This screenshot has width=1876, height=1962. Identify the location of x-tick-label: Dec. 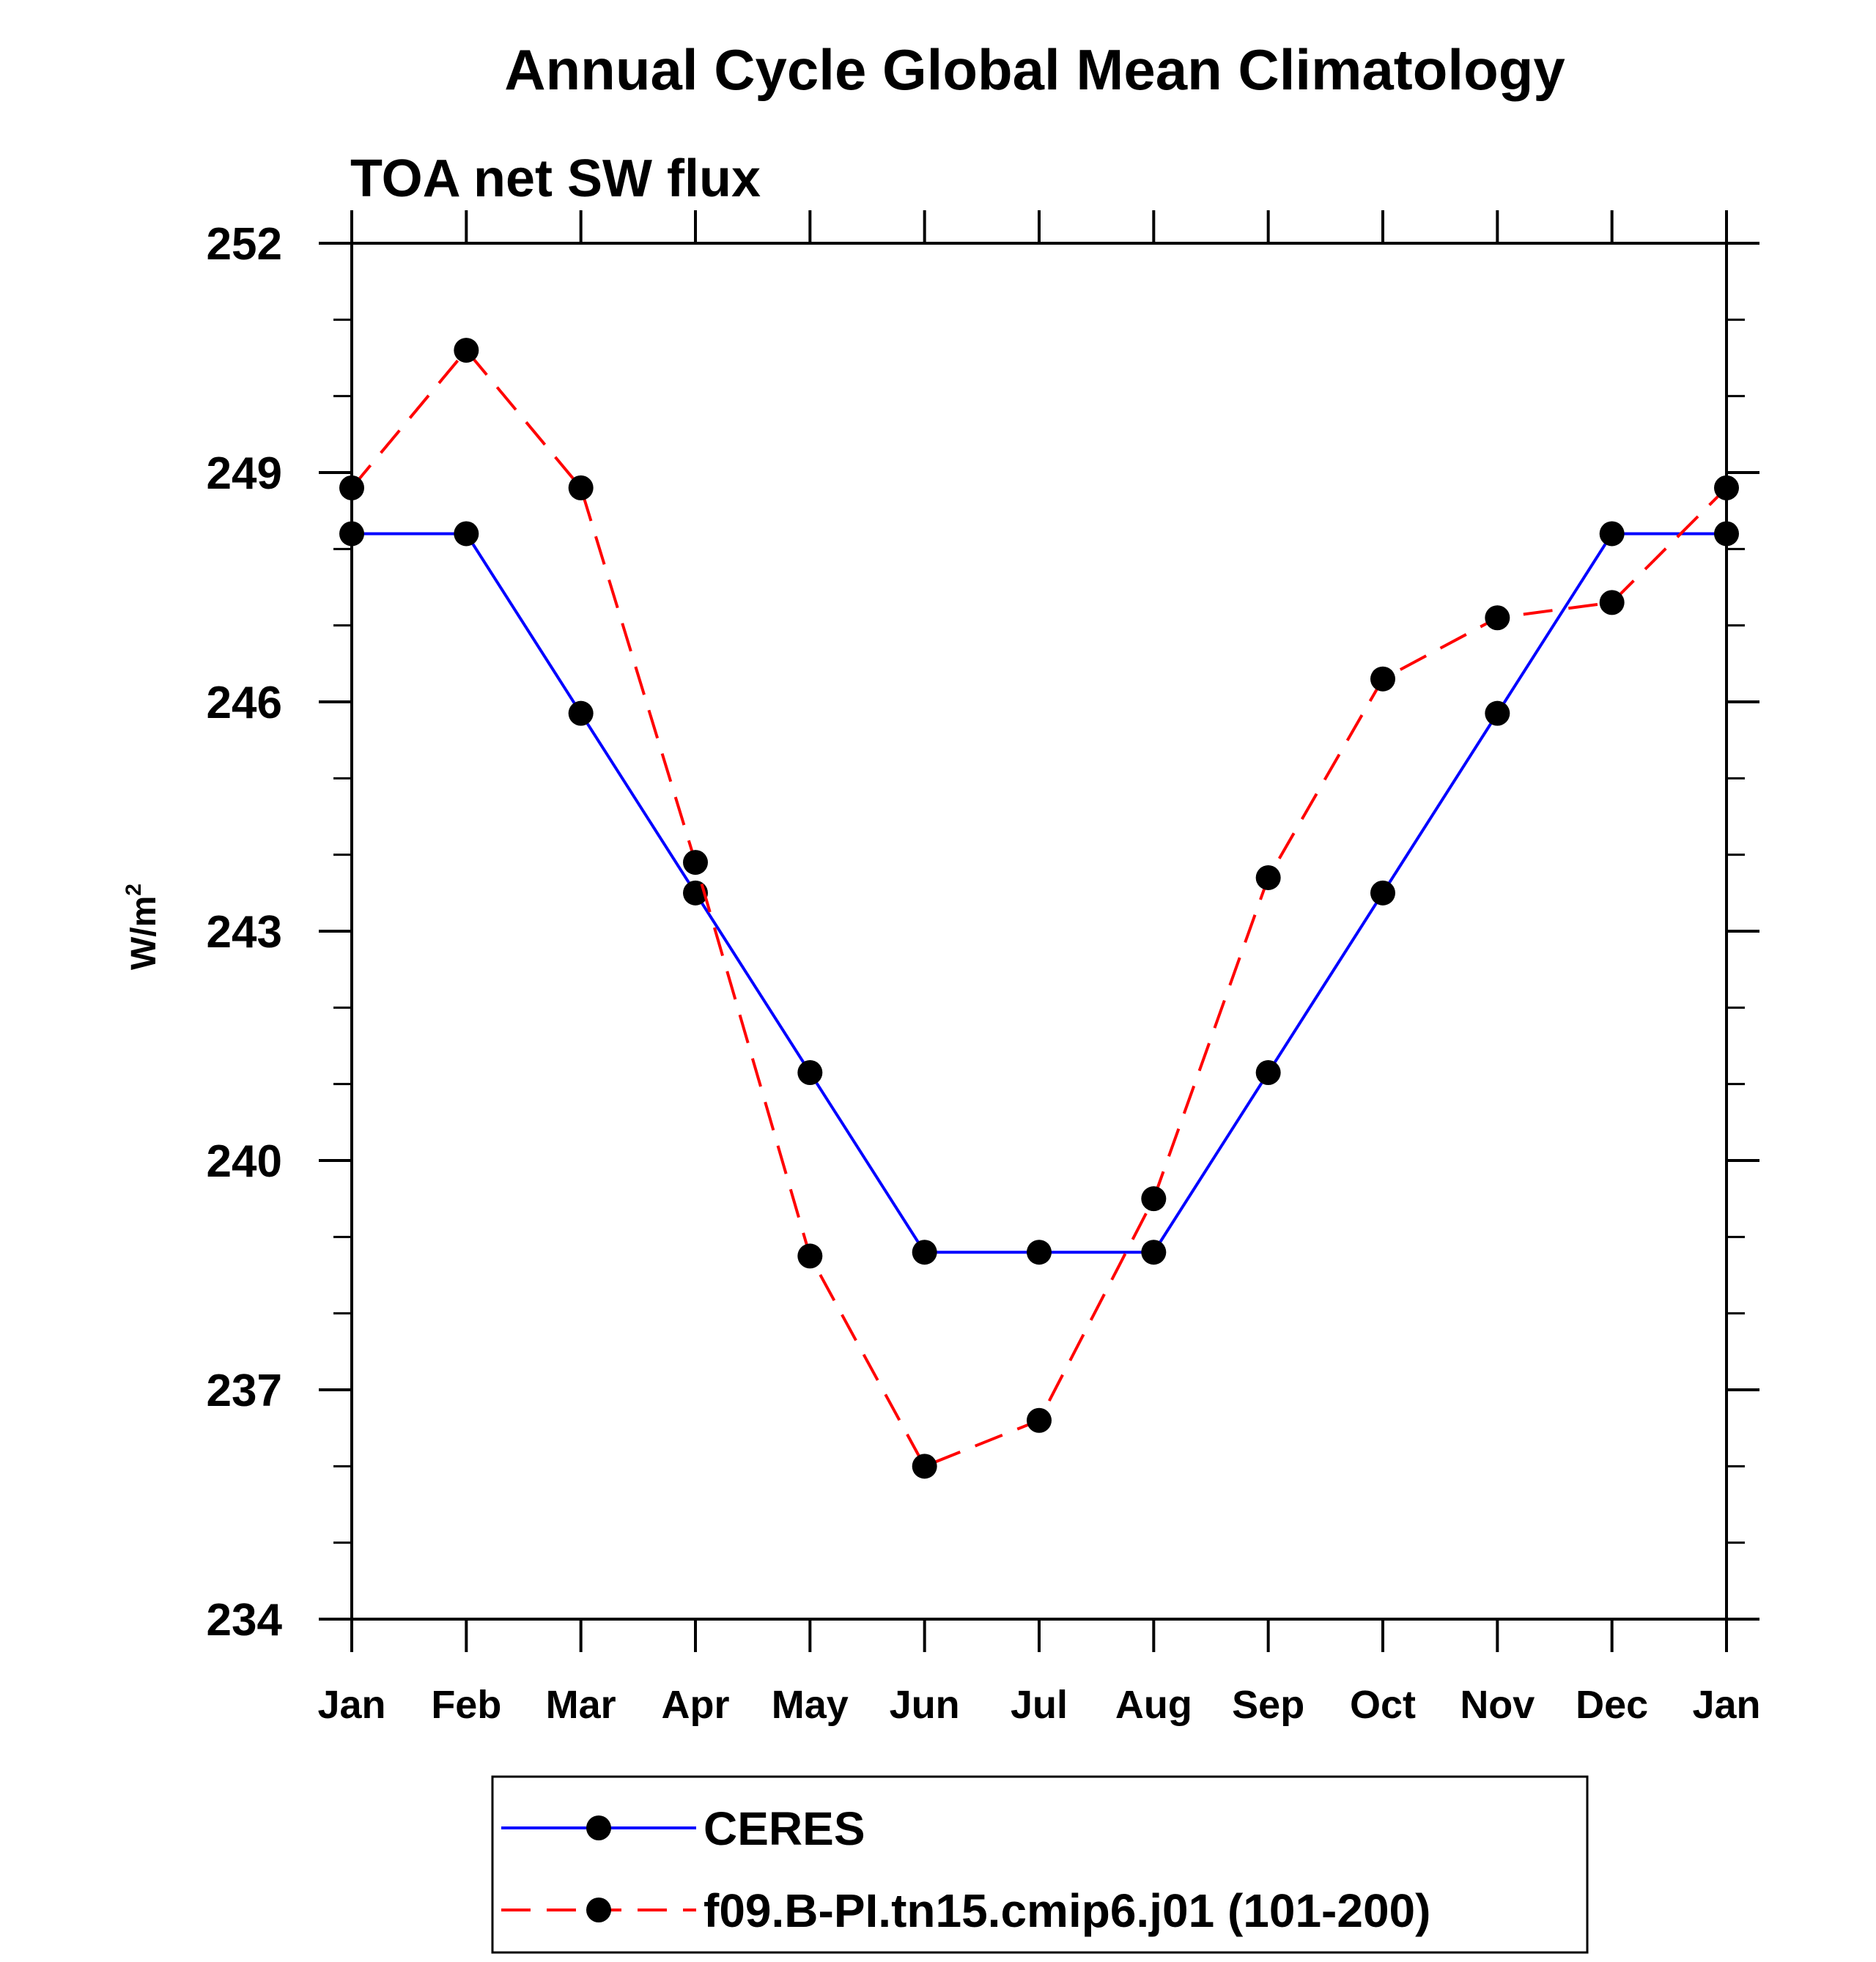
(1612, 1705).